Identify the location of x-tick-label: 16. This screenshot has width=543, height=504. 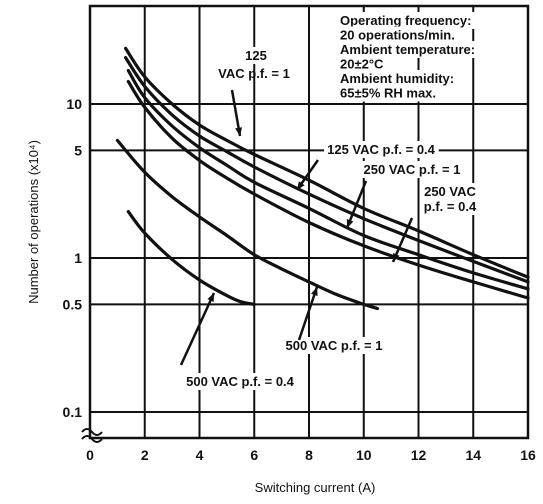
(528, 455).